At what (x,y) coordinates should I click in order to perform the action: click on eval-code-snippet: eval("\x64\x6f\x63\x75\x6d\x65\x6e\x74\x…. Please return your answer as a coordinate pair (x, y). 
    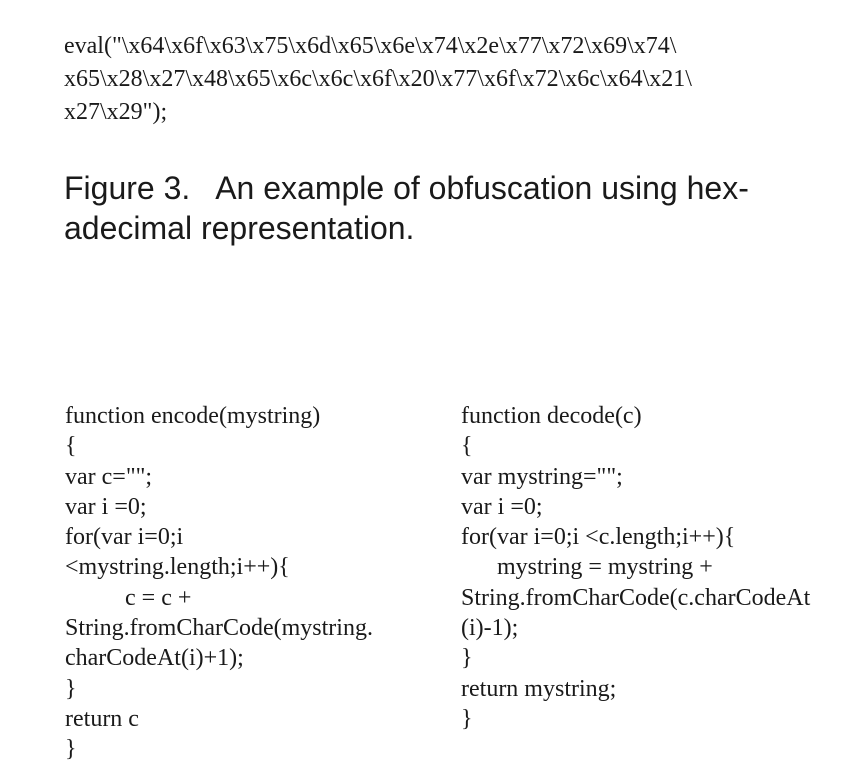
    Looking at the image, I should click on (449, 79).